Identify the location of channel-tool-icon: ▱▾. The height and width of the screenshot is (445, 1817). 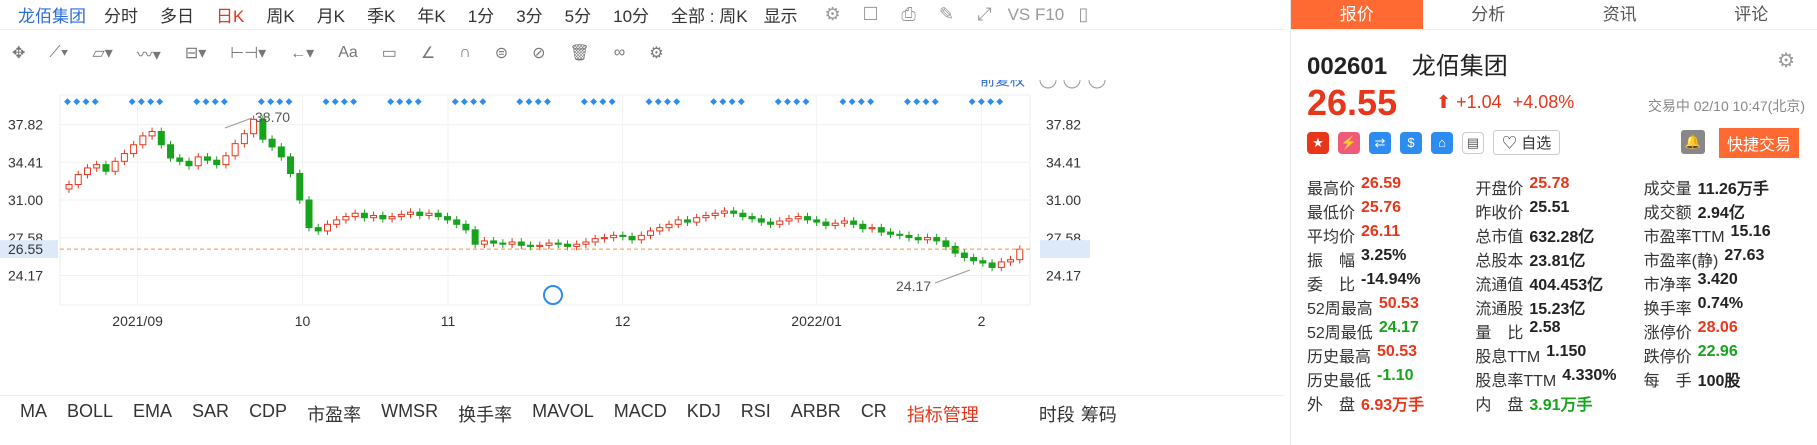
(102, 53).